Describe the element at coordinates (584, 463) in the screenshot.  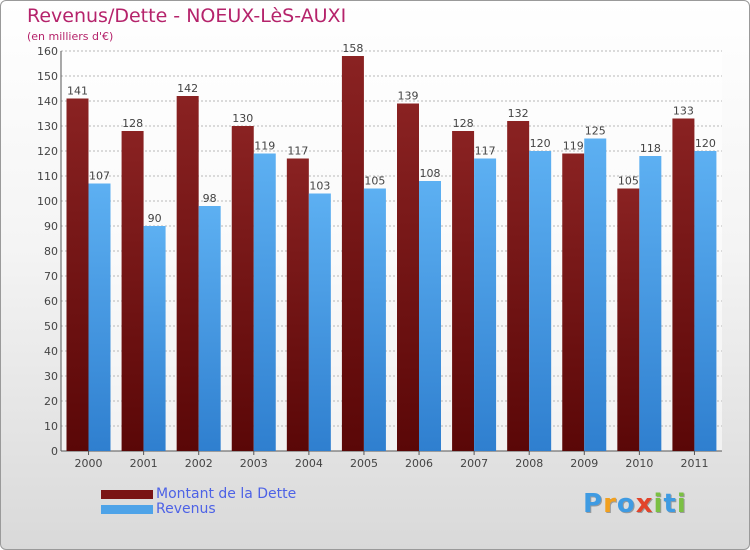
I see `x-tick-label: 2009` at that location.